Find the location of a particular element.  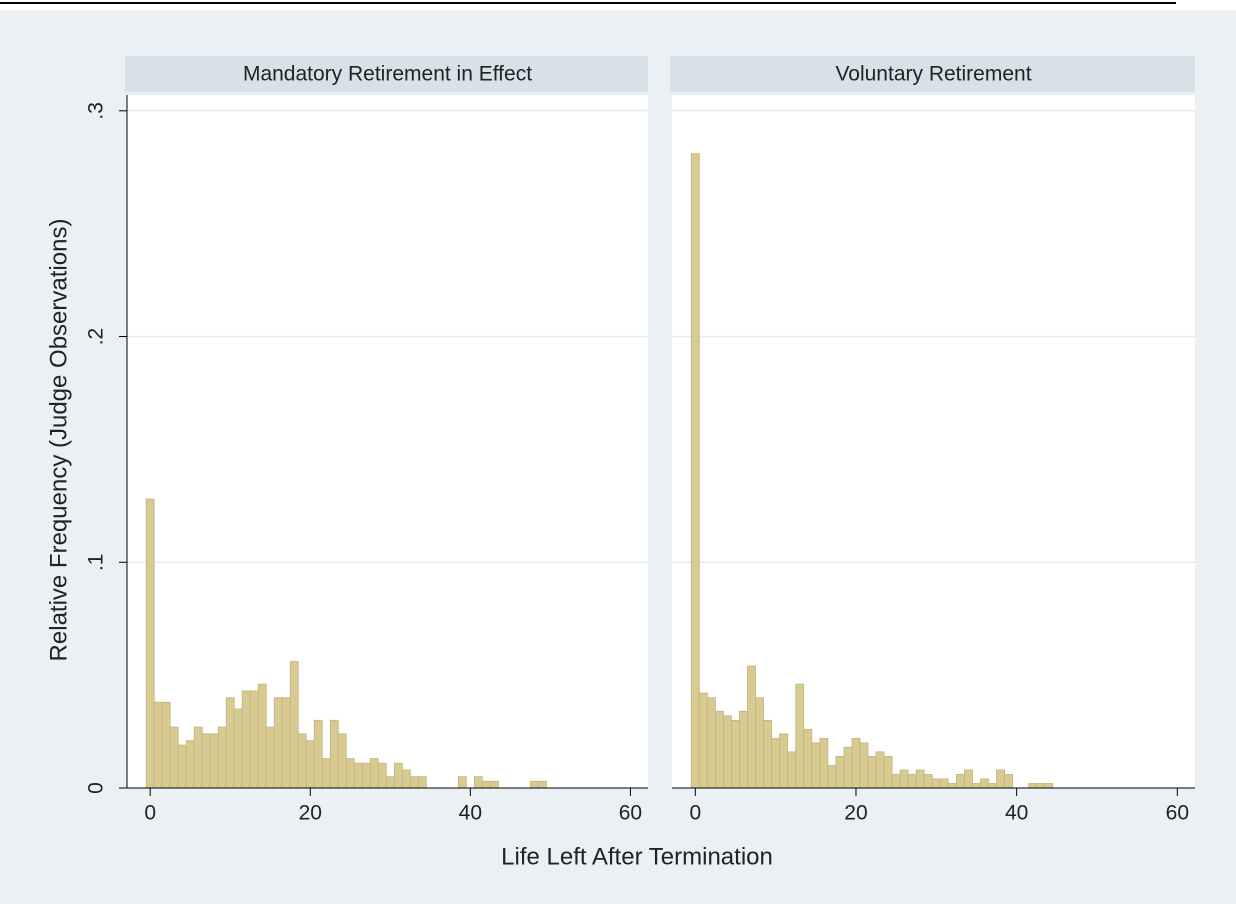

x-tick-label: 20 is located at coordinates (855, 813).